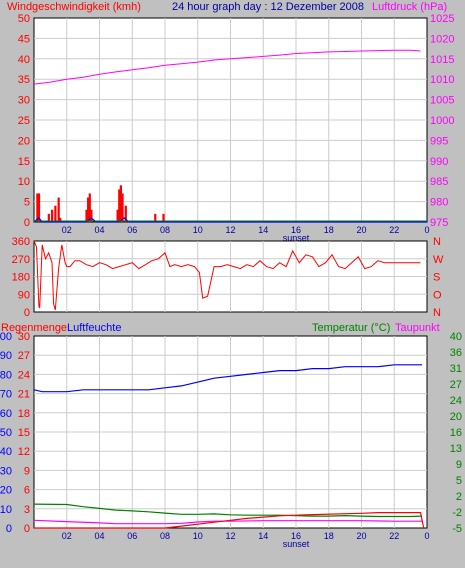  I want to click on rain-y-tick-label: 9, so click(27, 471).